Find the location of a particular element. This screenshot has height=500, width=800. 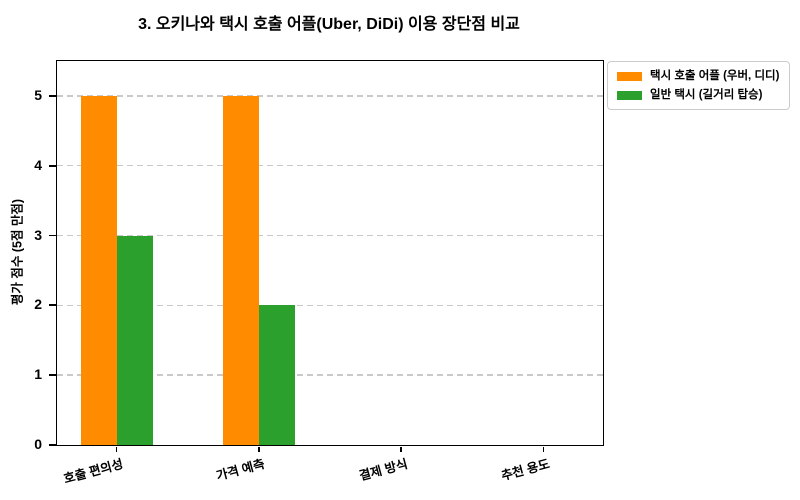

x-tick-label: 추천 용도 is located at coordinates (525, 470).